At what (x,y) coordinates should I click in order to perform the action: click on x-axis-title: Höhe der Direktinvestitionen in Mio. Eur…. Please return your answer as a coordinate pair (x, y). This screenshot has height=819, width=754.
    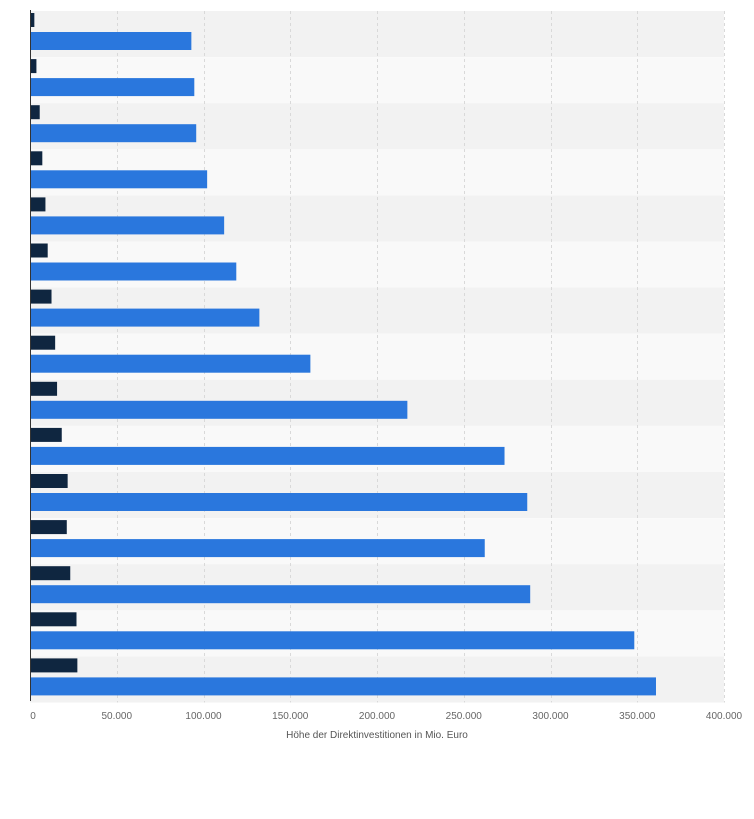
    Looking at the image, I should click on (377, 735).